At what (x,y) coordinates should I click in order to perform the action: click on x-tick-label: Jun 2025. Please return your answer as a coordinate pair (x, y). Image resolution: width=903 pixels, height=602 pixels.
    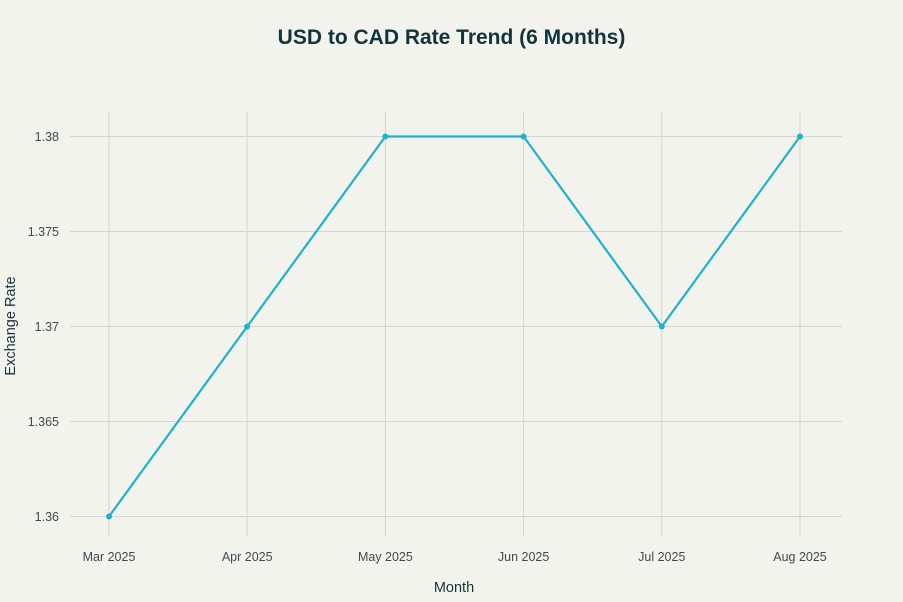
    Looking at the image, I should click on (523, 557).